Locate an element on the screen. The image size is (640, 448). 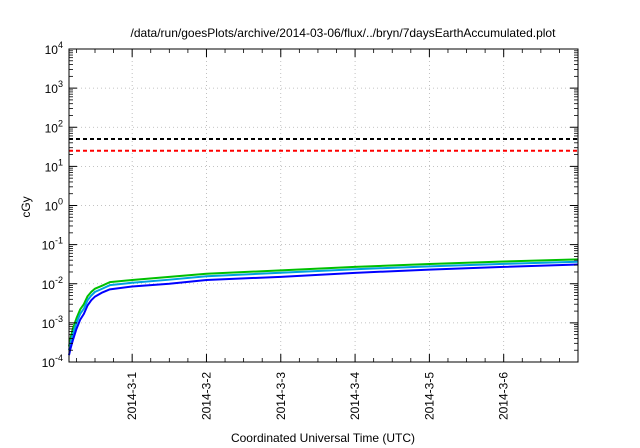
y-tick-label: 10⁴ is located at coordinates (54, 48).